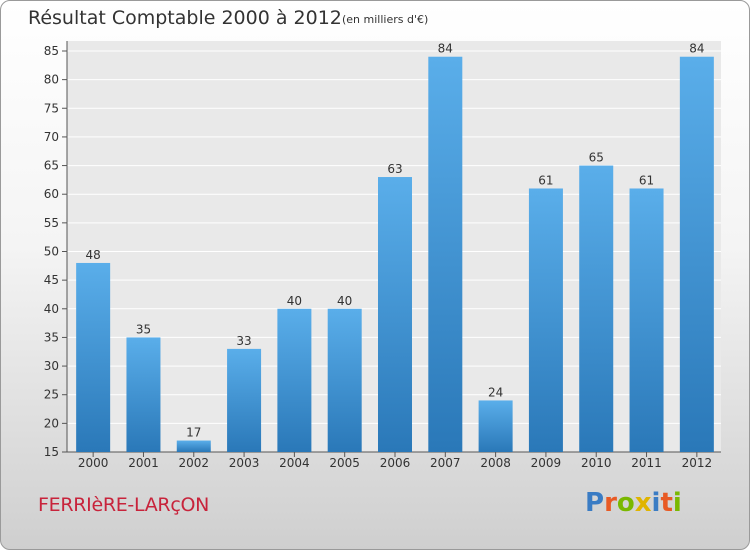 Image resolution: width=750 pixels, height=550 pixels. What do you see at coordinates (51, 309) in the screenshot?
I see `y-tick-label: 40` at bounding box center [51, 309].